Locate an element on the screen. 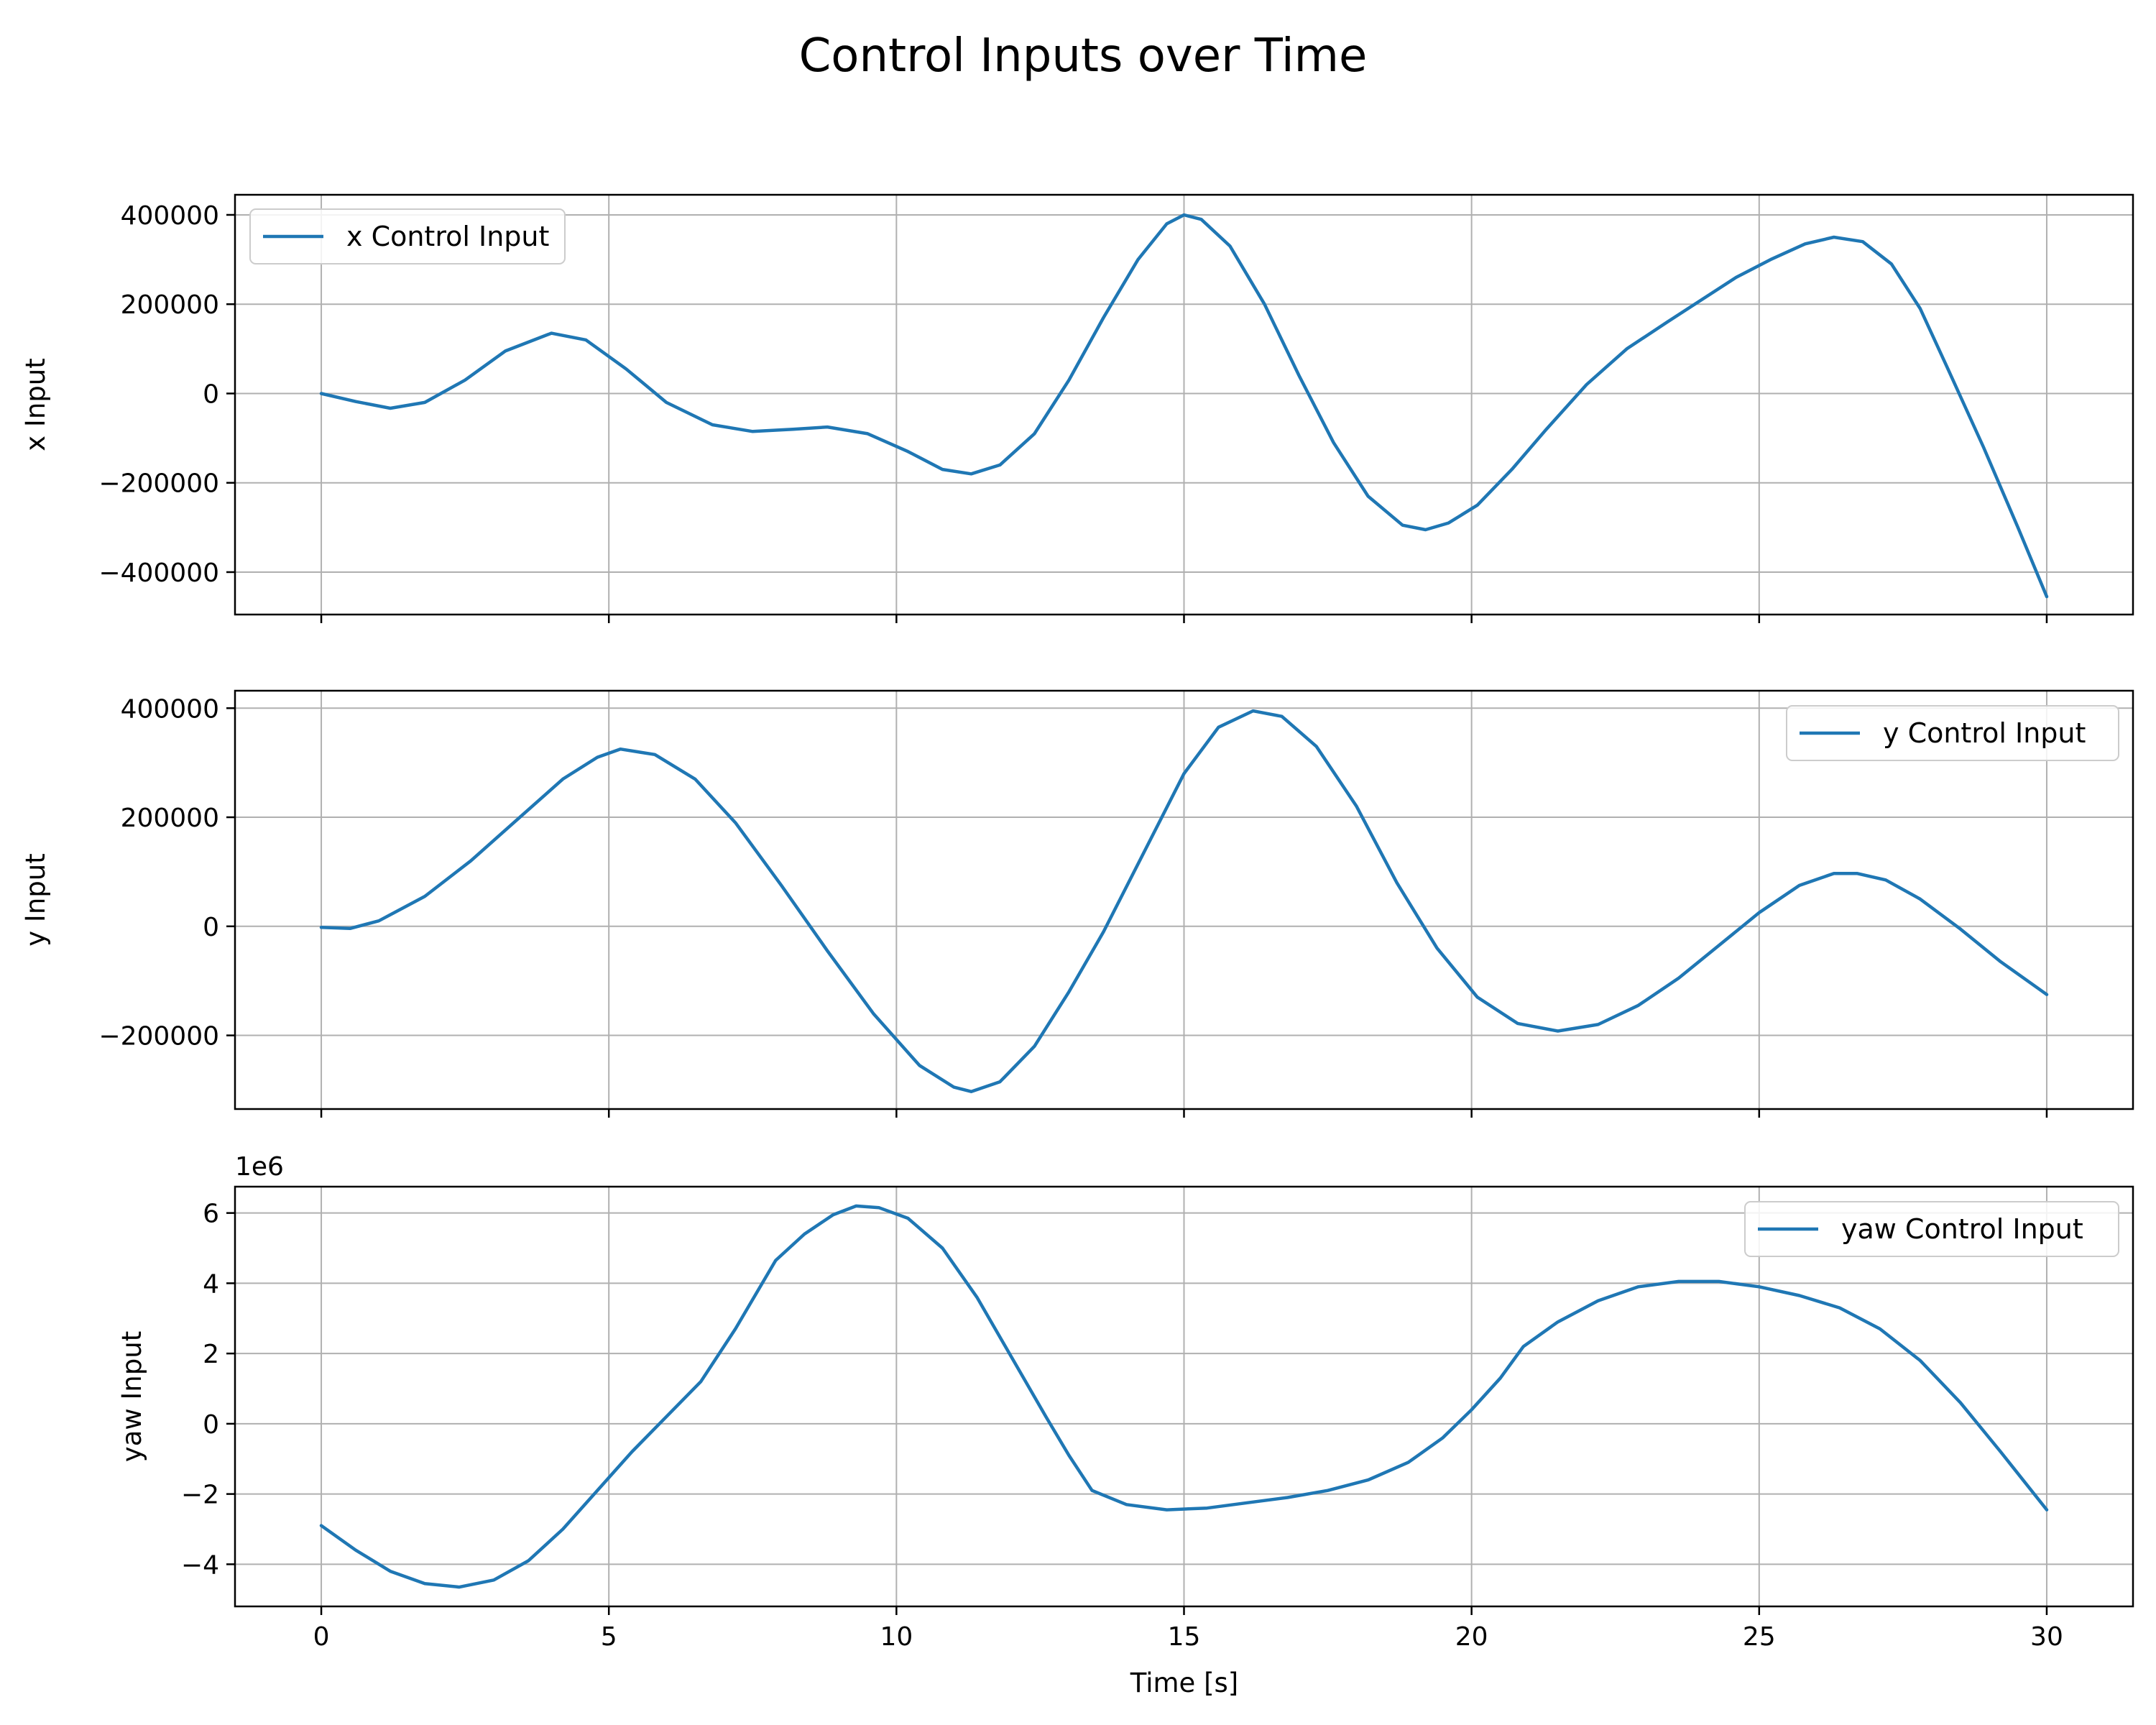 This screenshot has height=1725, width=2156. x-ytick-label: 400000 is located at coordinates (170, 216).